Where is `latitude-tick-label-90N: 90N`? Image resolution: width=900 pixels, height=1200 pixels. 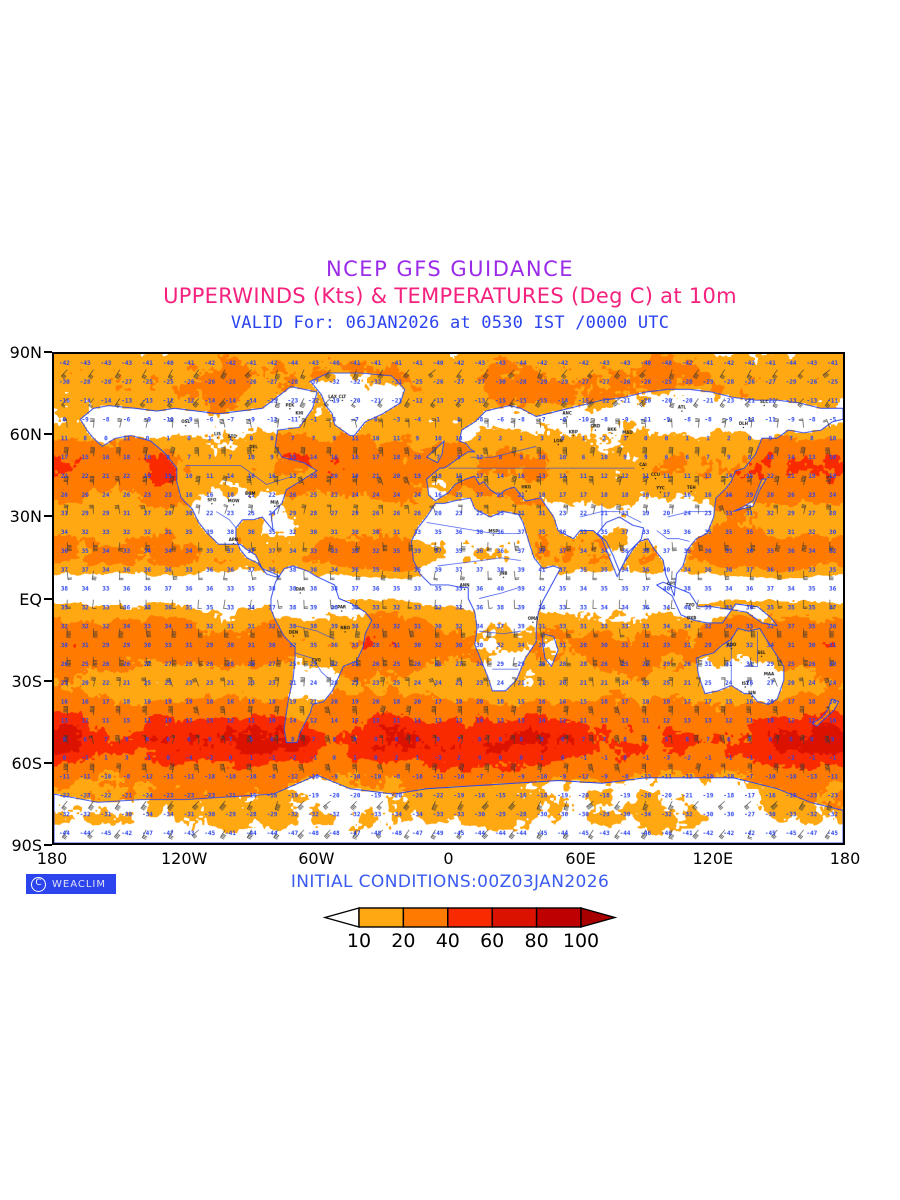
latitude-tick-label-90N: 90N is located at coordinates (25, 352).